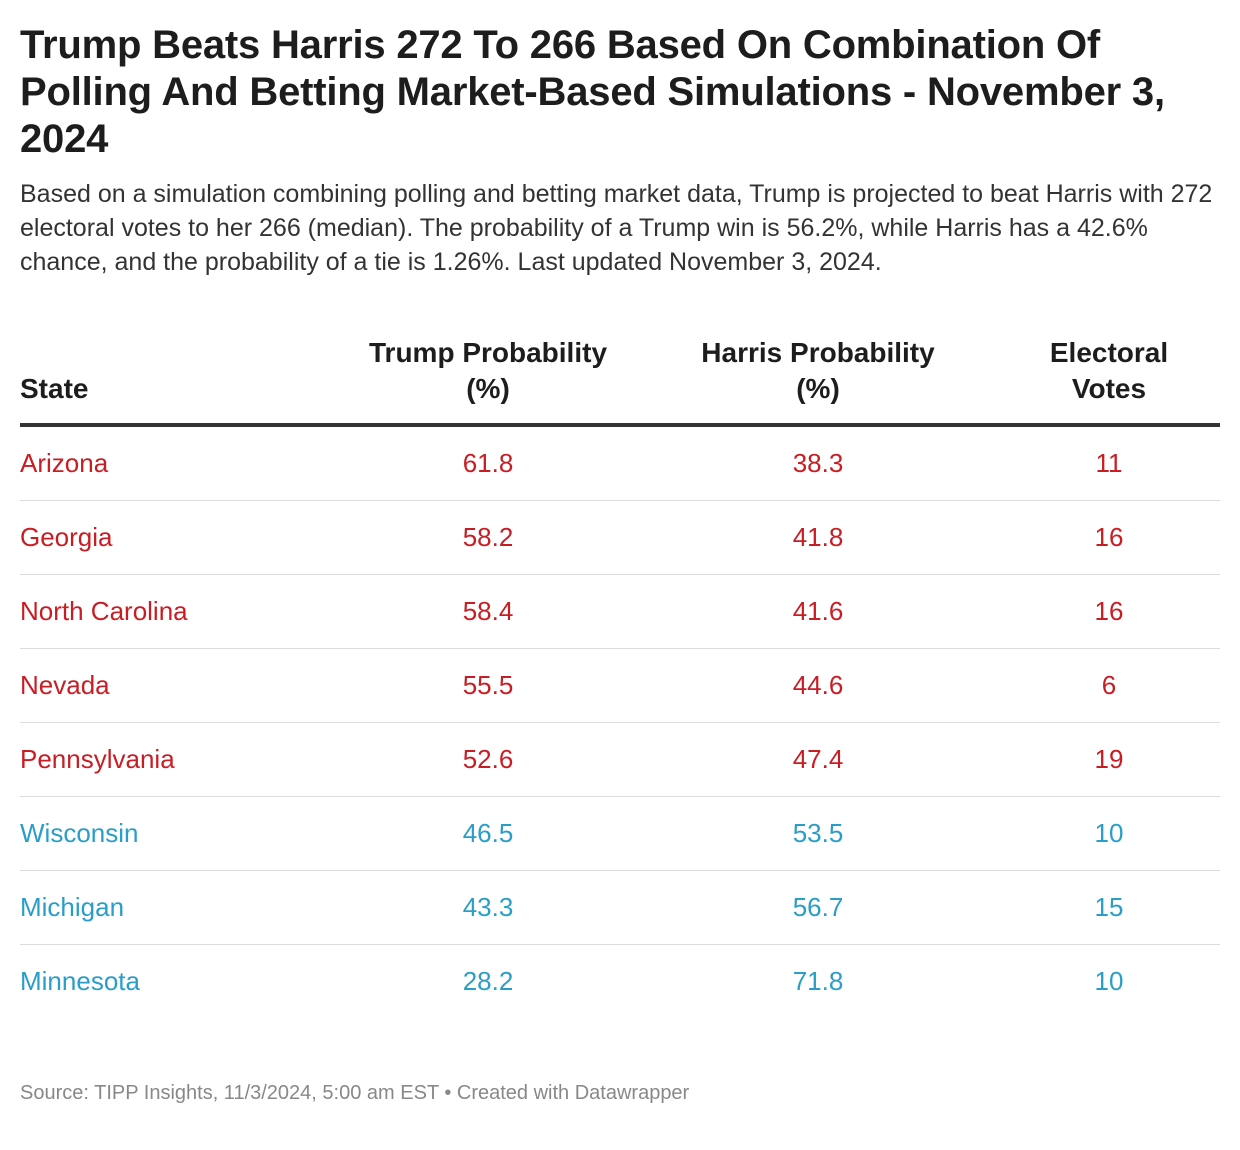 Image resolution: width=1240 pixels, height=1150 pixels. I want to click on trump-probability-cell: 55.5, so click(488, 685).